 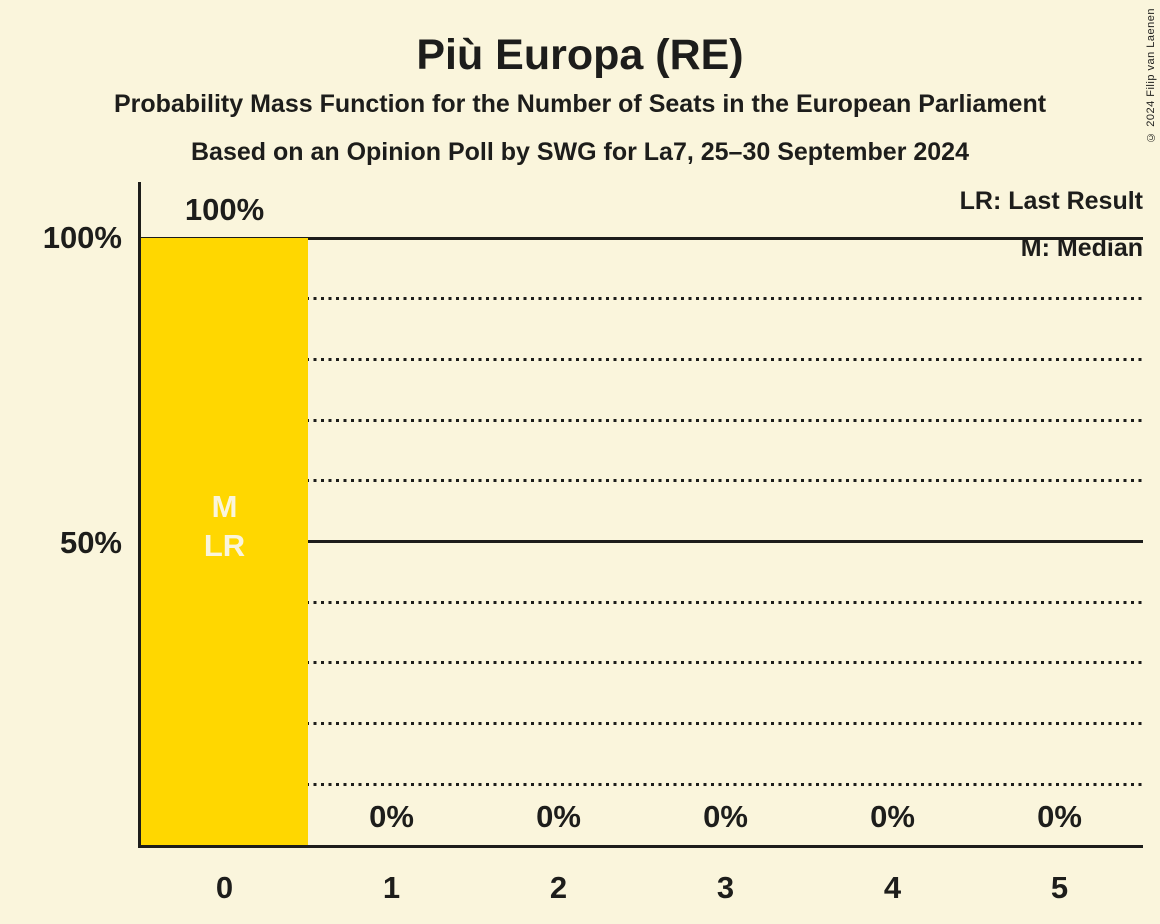 What do you see at coordinates (391, 887) in the screenshot?
I see `x-axis-tick-1: 1` at bounding box center [391, 887].